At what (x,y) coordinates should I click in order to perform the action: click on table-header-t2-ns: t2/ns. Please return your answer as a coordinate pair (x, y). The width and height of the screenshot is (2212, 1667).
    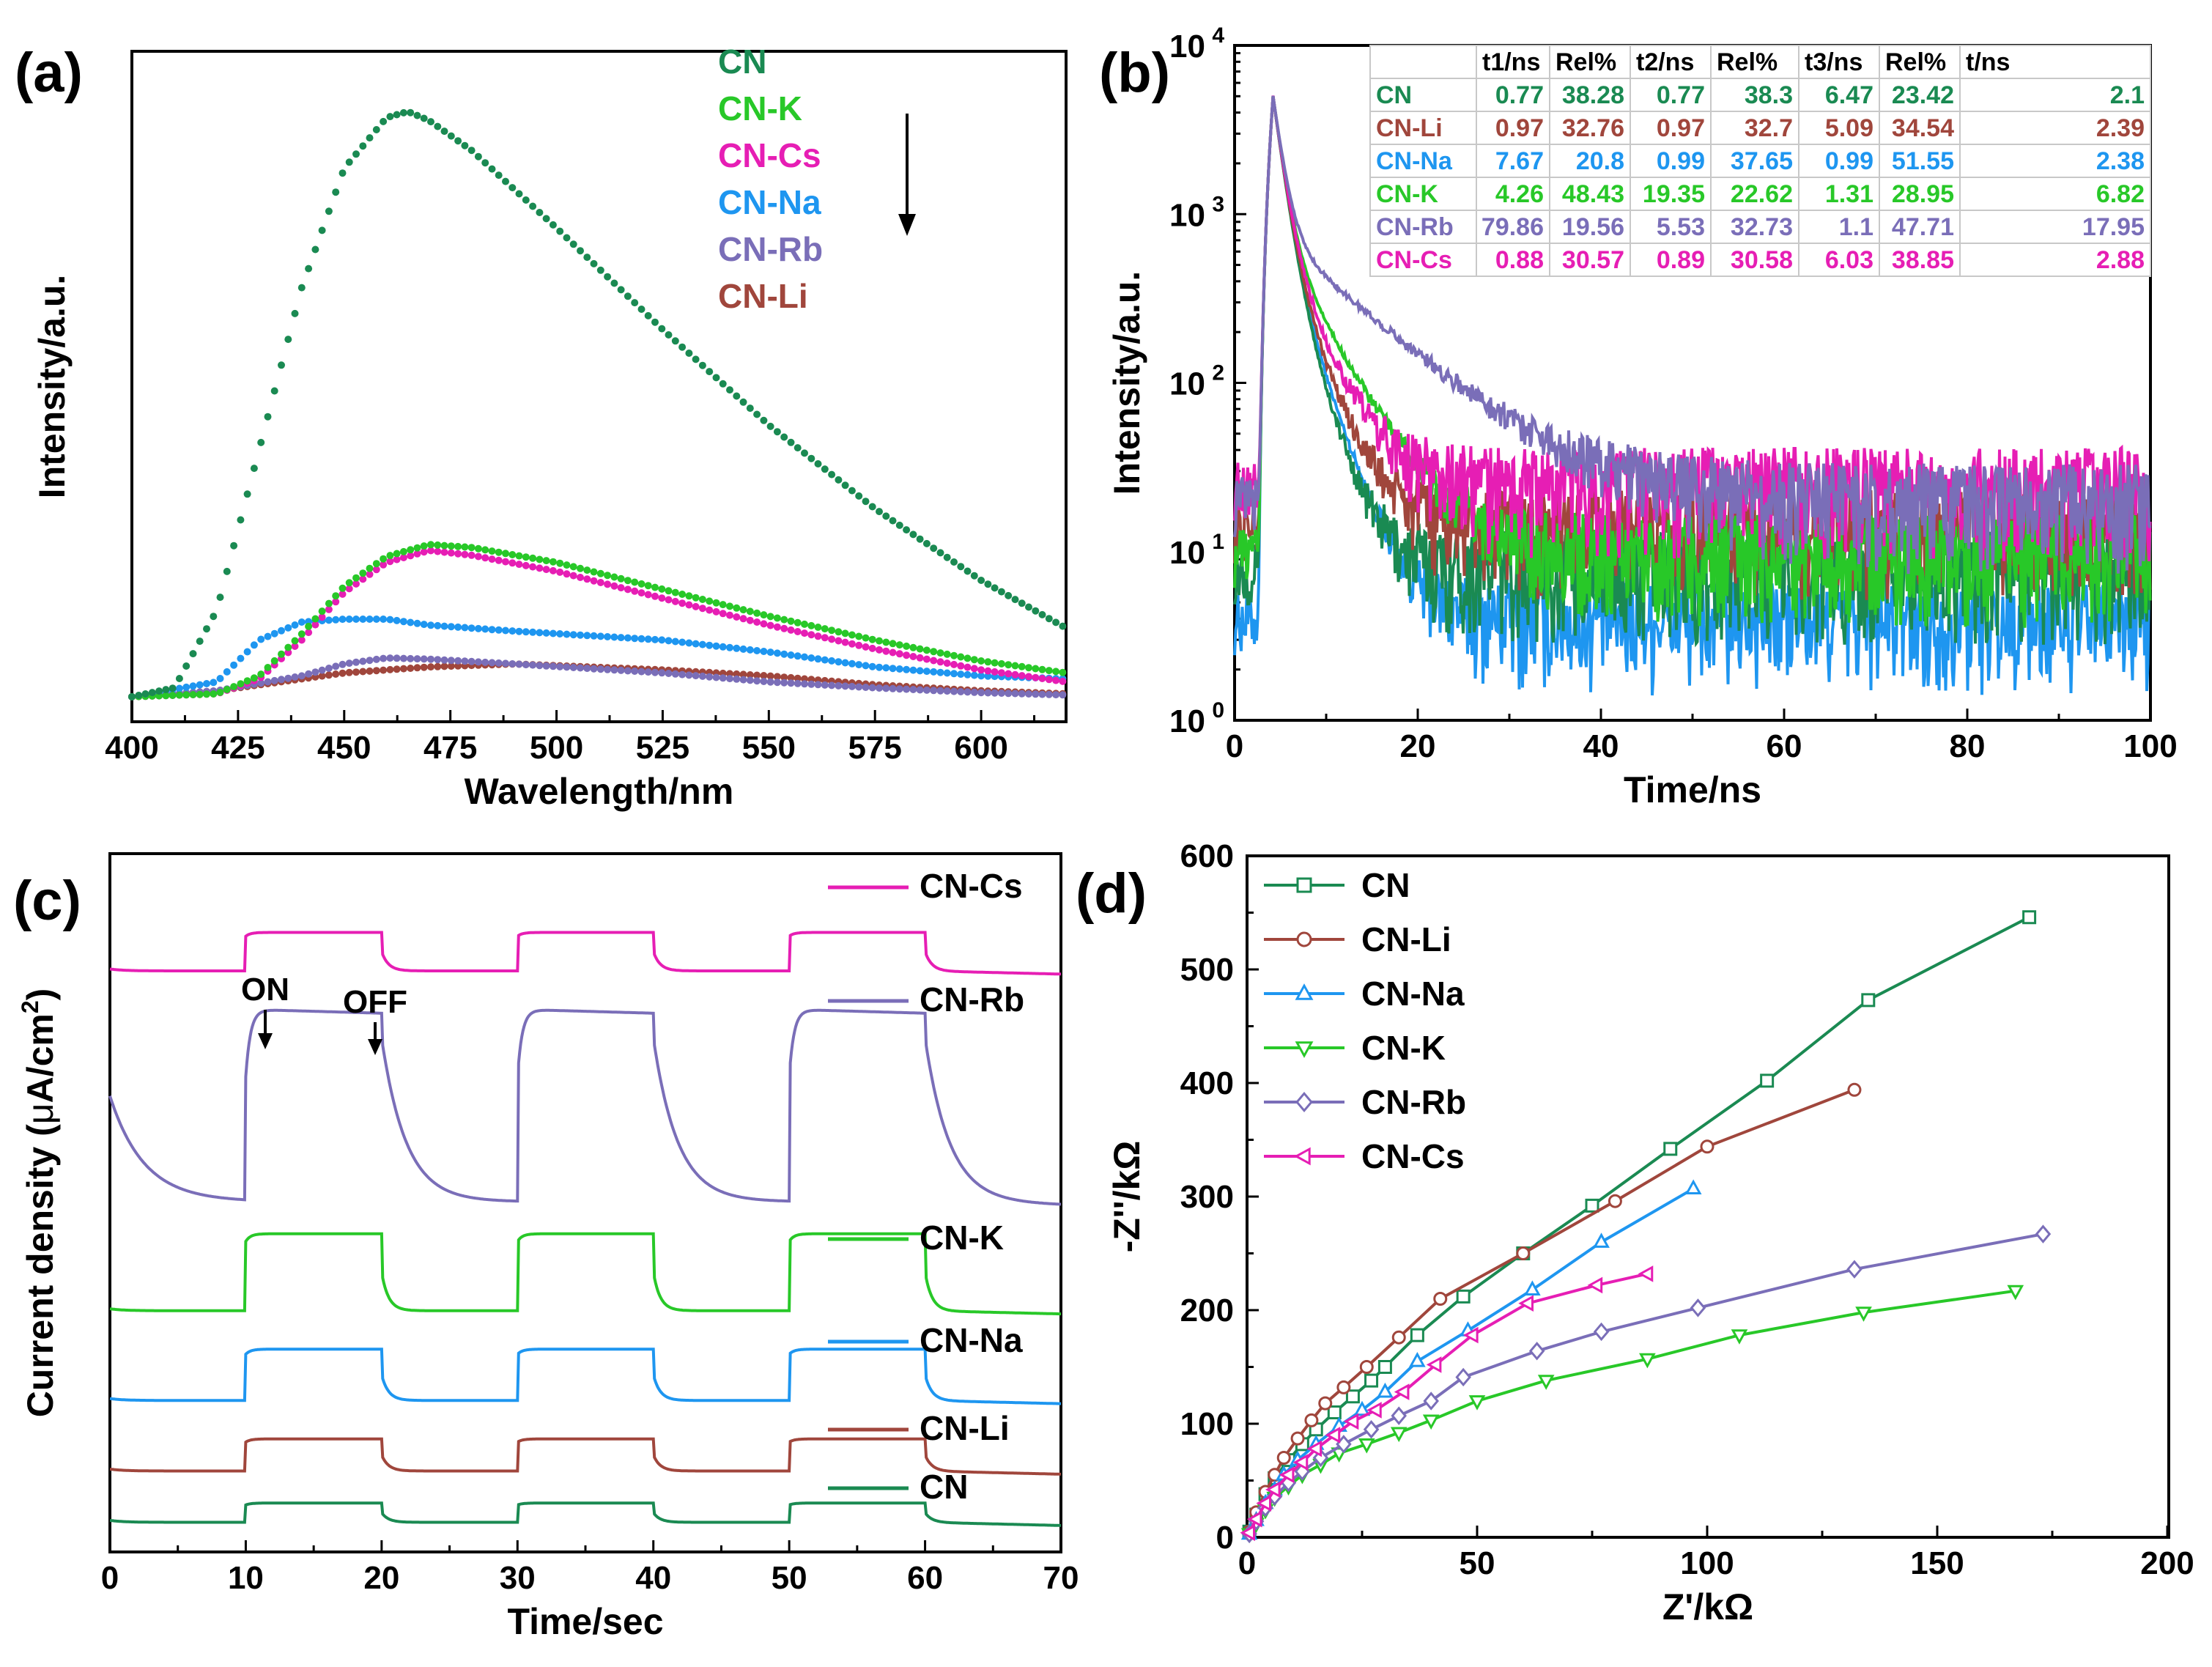
    Looking at the image, I should click on (1665, 62).